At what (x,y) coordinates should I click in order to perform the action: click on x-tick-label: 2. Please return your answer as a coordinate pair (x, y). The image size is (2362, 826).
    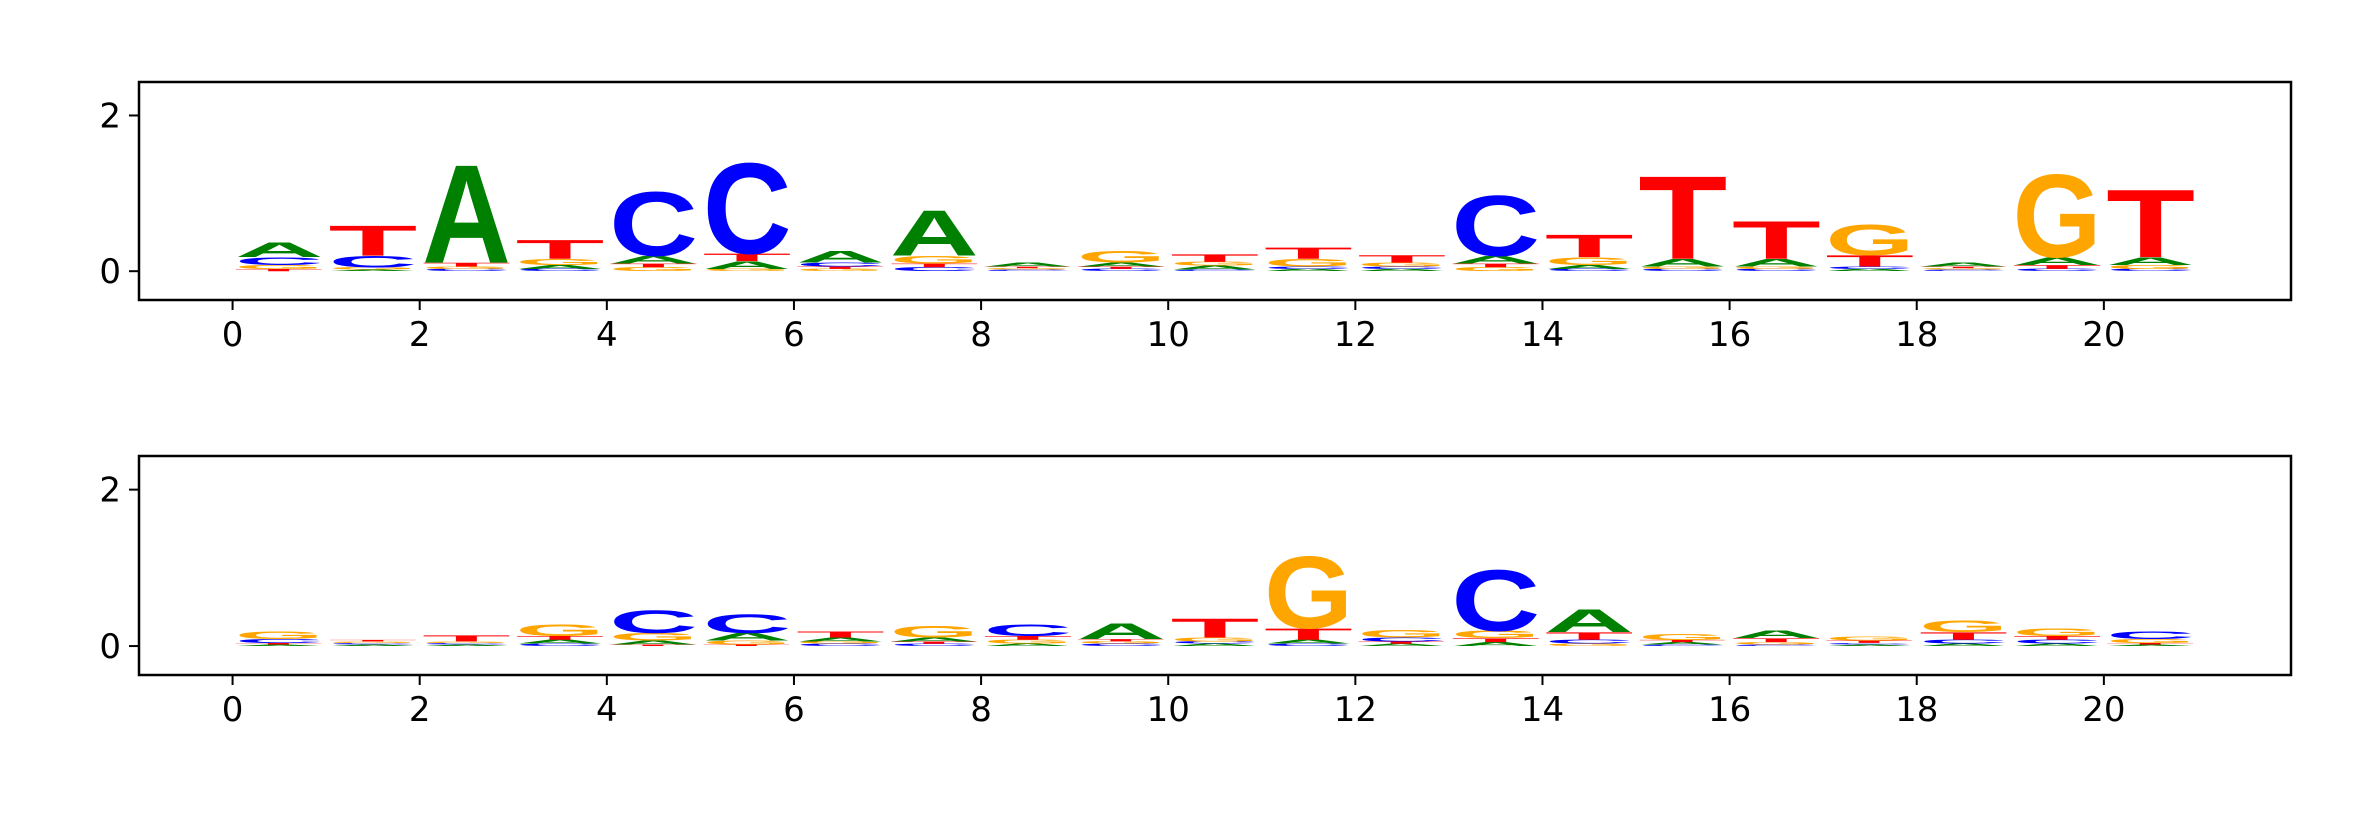
    Looking at the image, I should click on (420, 710).